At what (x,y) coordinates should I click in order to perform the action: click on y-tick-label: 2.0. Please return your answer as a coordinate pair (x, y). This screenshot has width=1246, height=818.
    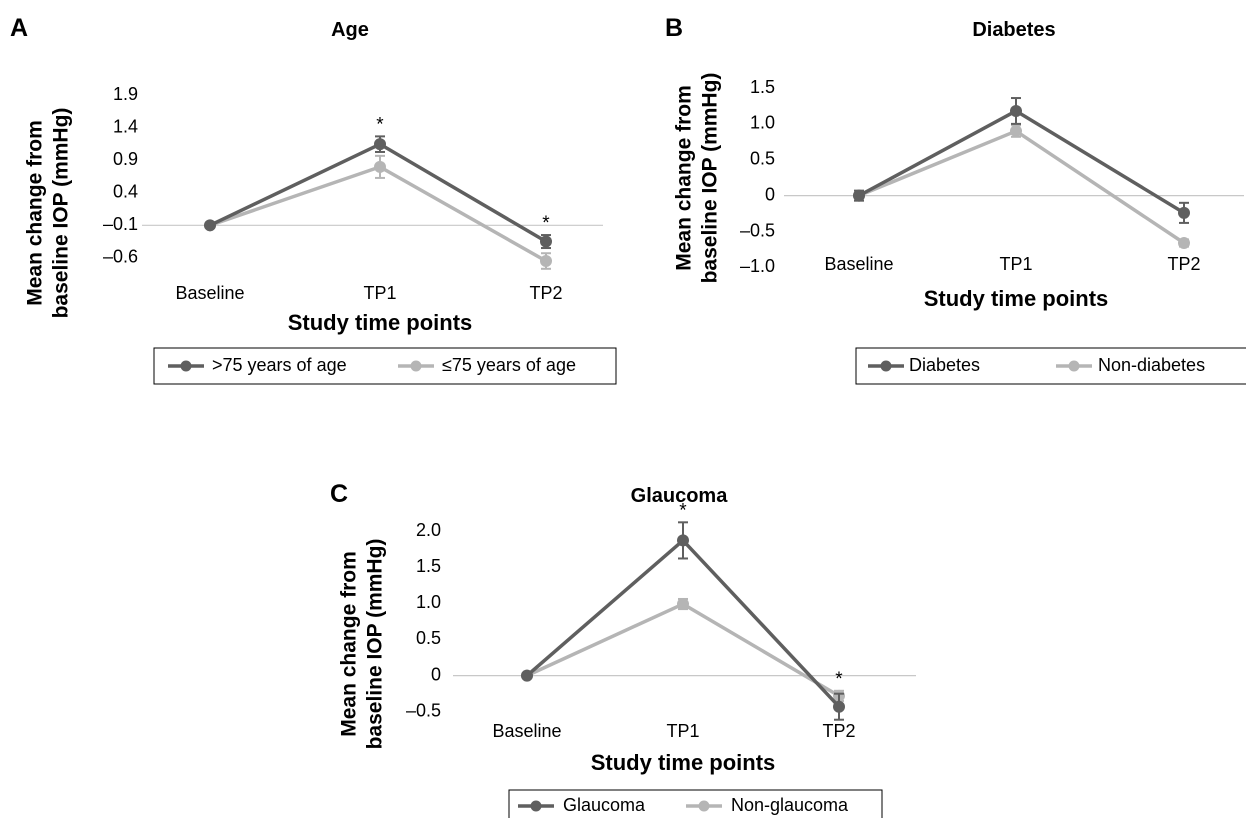
    Looking at the image, I should click on (428, 530).